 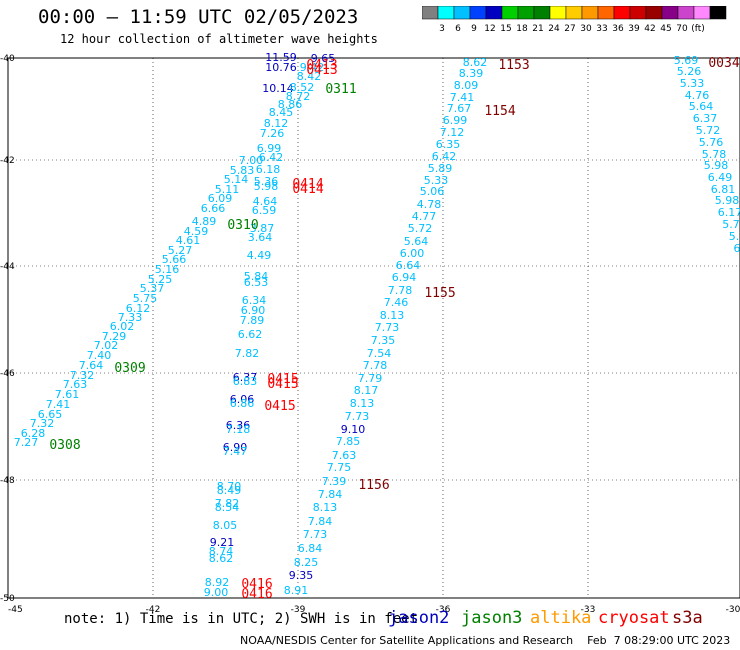 I want to click on swh-value-label: 8.70, so click(x=229, y=486).